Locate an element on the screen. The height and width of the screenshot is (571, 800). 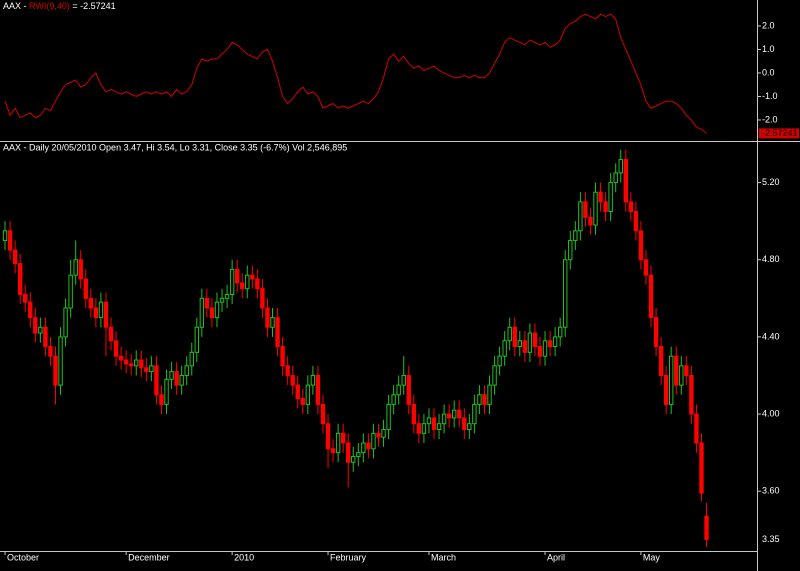
y-tick-label: 4.00 is located at coordinates (771, 413).